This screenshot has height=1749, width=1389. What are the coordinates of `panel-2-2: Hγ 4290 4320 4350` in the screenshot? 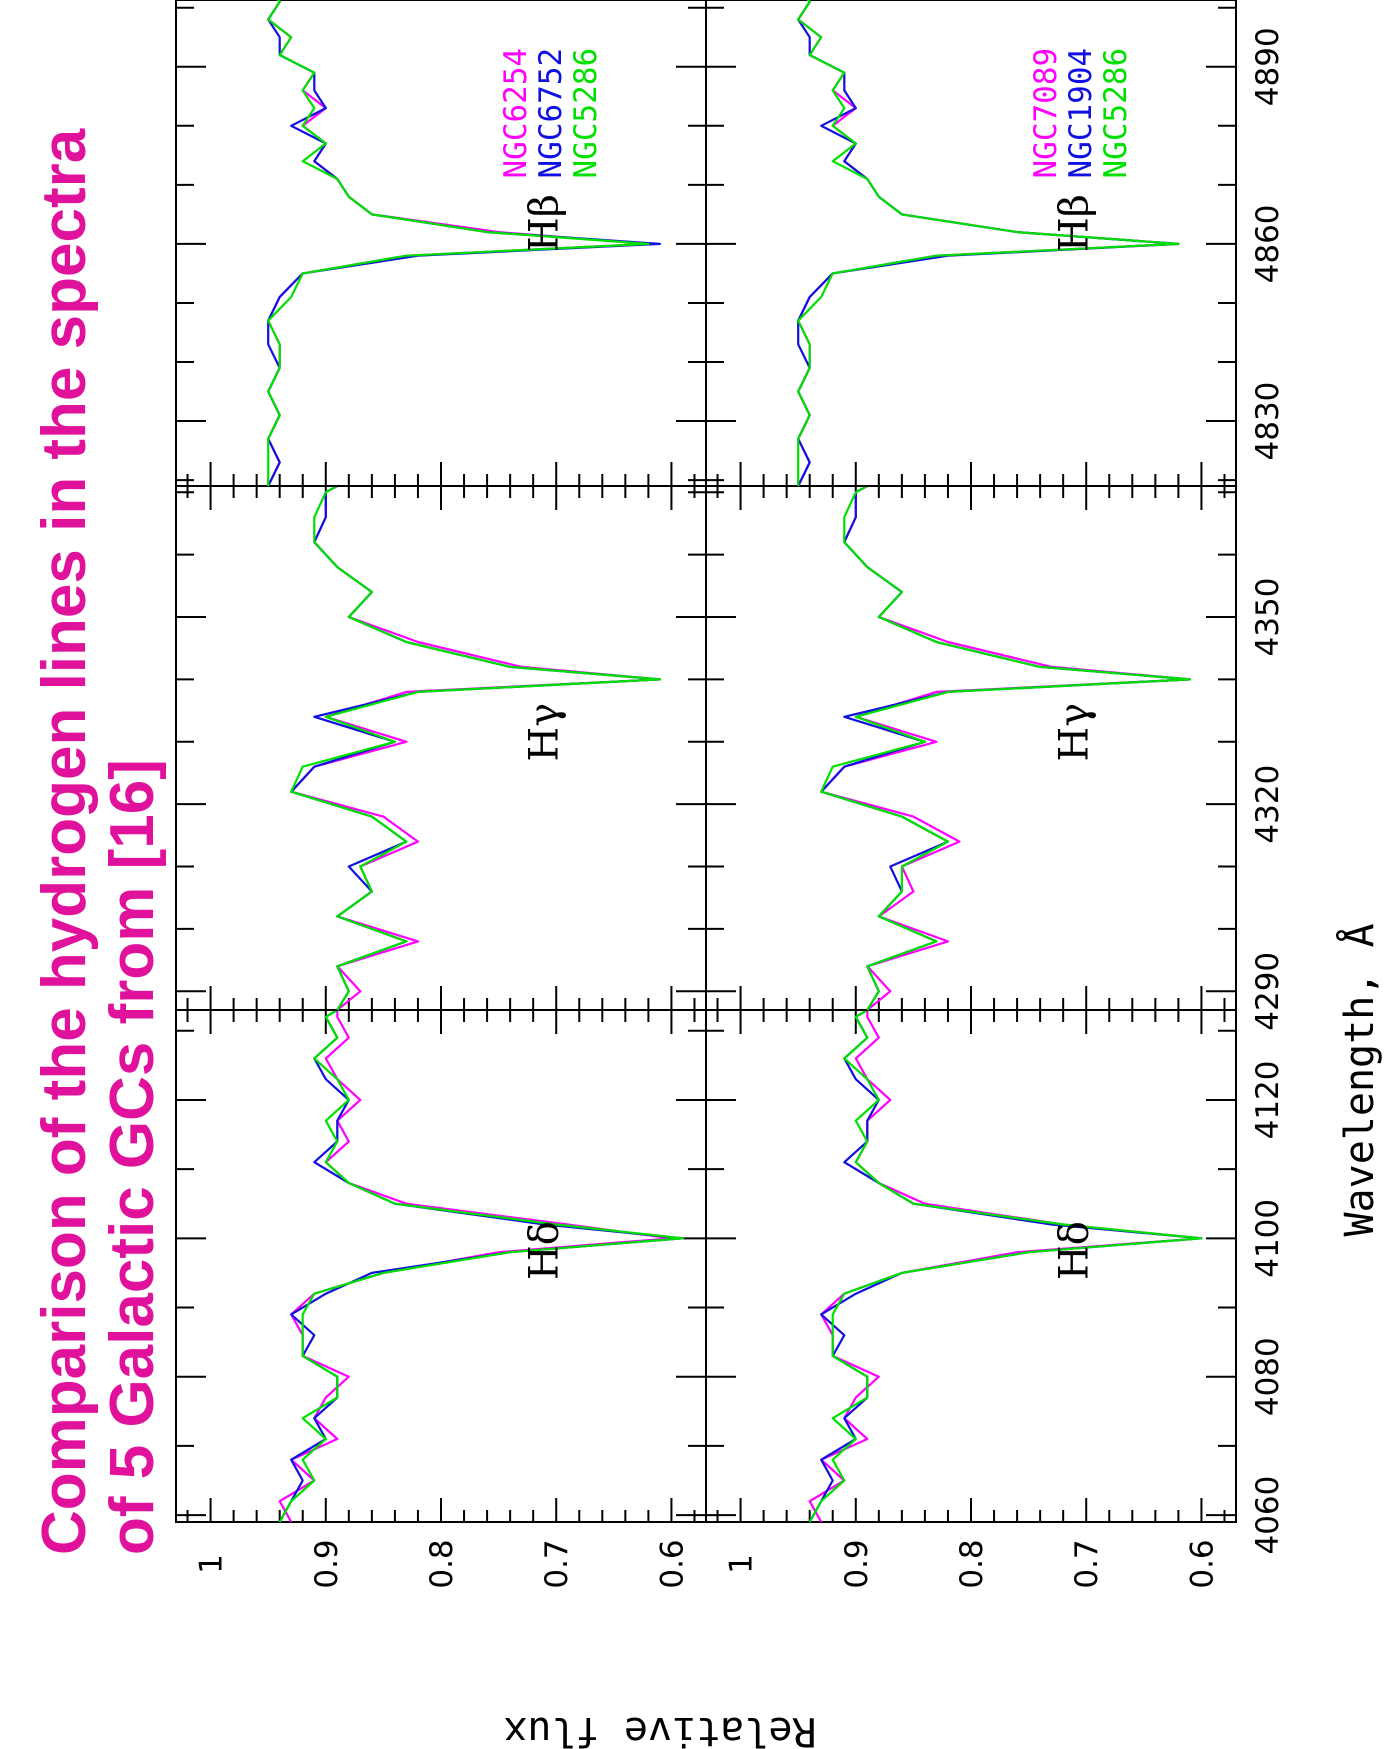 It's located at (995, 758).